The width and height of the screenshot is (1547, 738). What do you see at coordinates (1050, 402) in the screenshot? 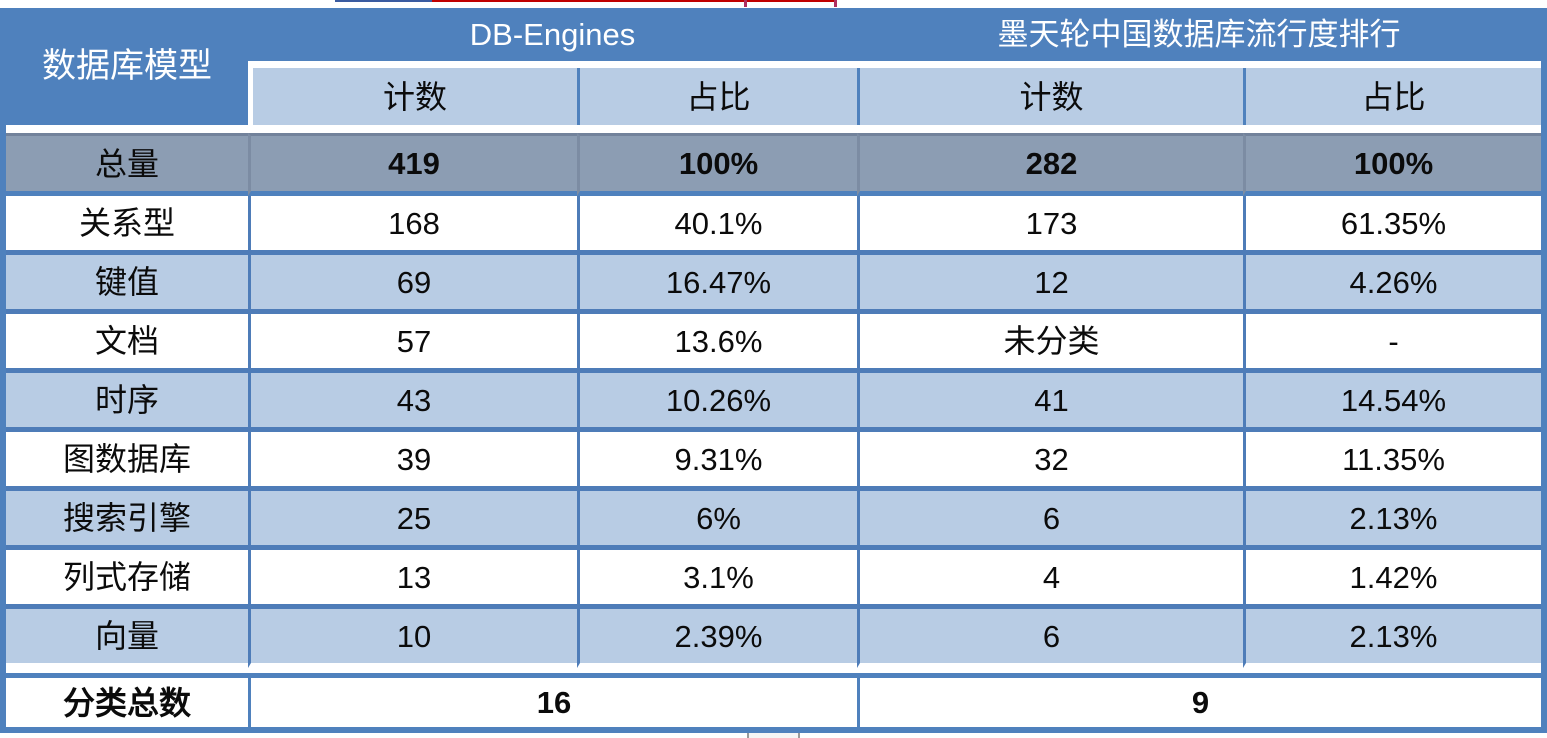
I see `cell-value: 41` at bounding box center [1050, 402].